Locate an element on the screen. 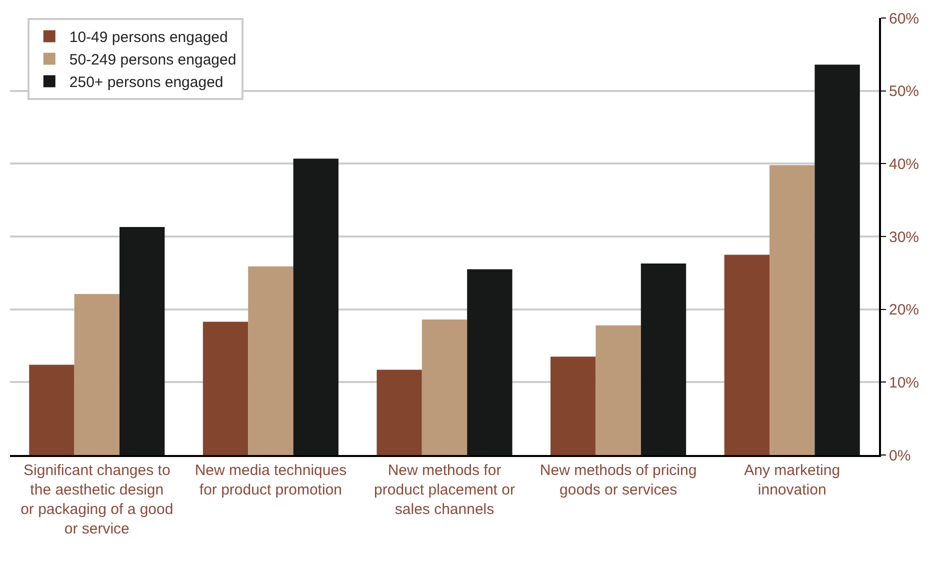  x-tick-label: New methods for product placement or sales channels is located at coordinates (444, 490).